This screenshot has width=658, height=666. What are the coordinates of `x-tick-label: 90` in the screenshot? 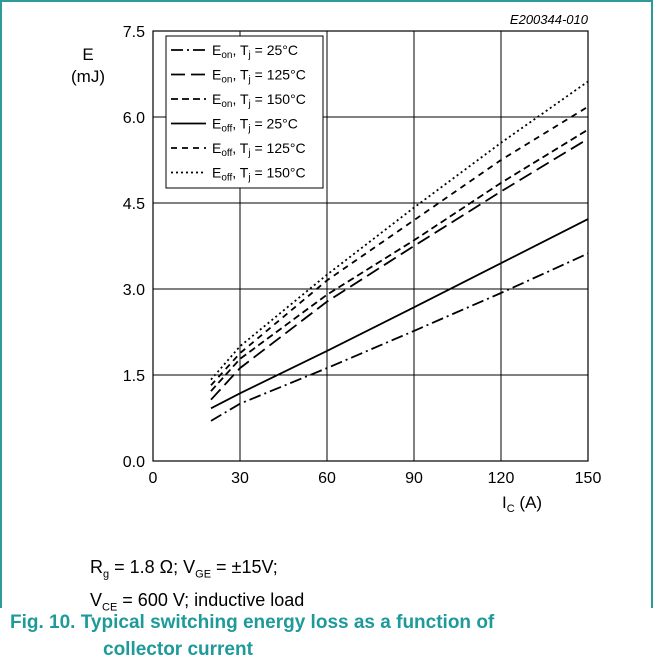 It's located at (414, 478).